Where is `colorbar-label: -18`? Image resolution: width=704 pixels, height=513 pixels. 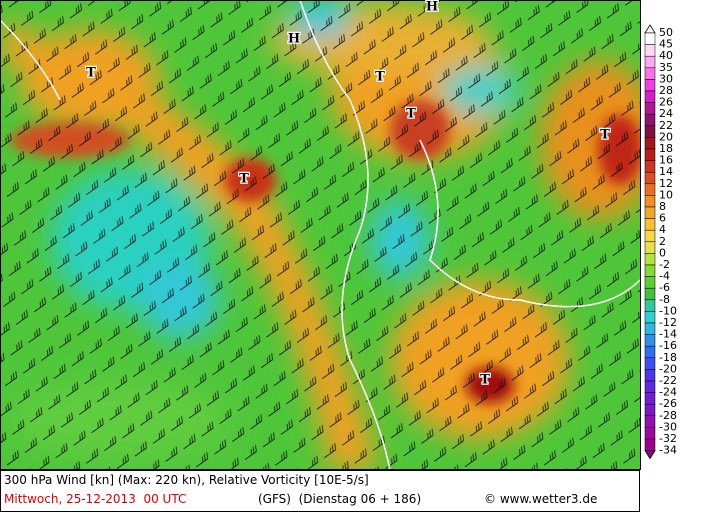 colorbar-label: -18 is located at coordinates (668, 357).